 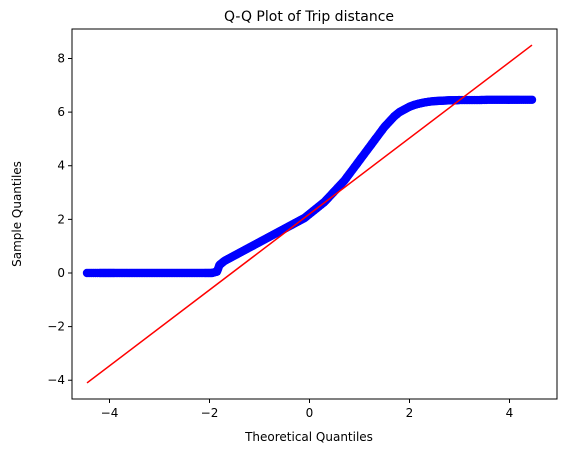 I want to click on y-tick-label: 2, so click(x=61, y=219).